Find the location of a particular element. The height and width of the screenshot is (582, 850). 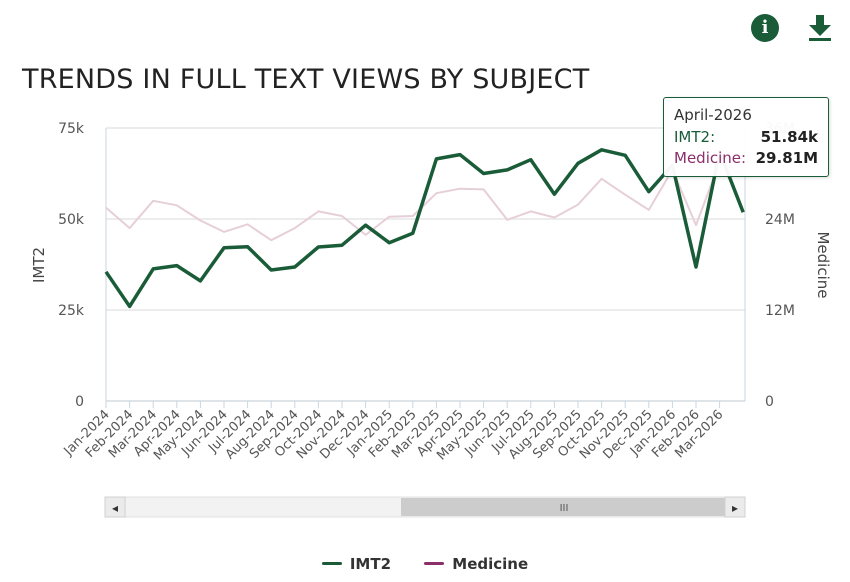

y-right-tick-label: 0 is located at coordinates (769, 402).